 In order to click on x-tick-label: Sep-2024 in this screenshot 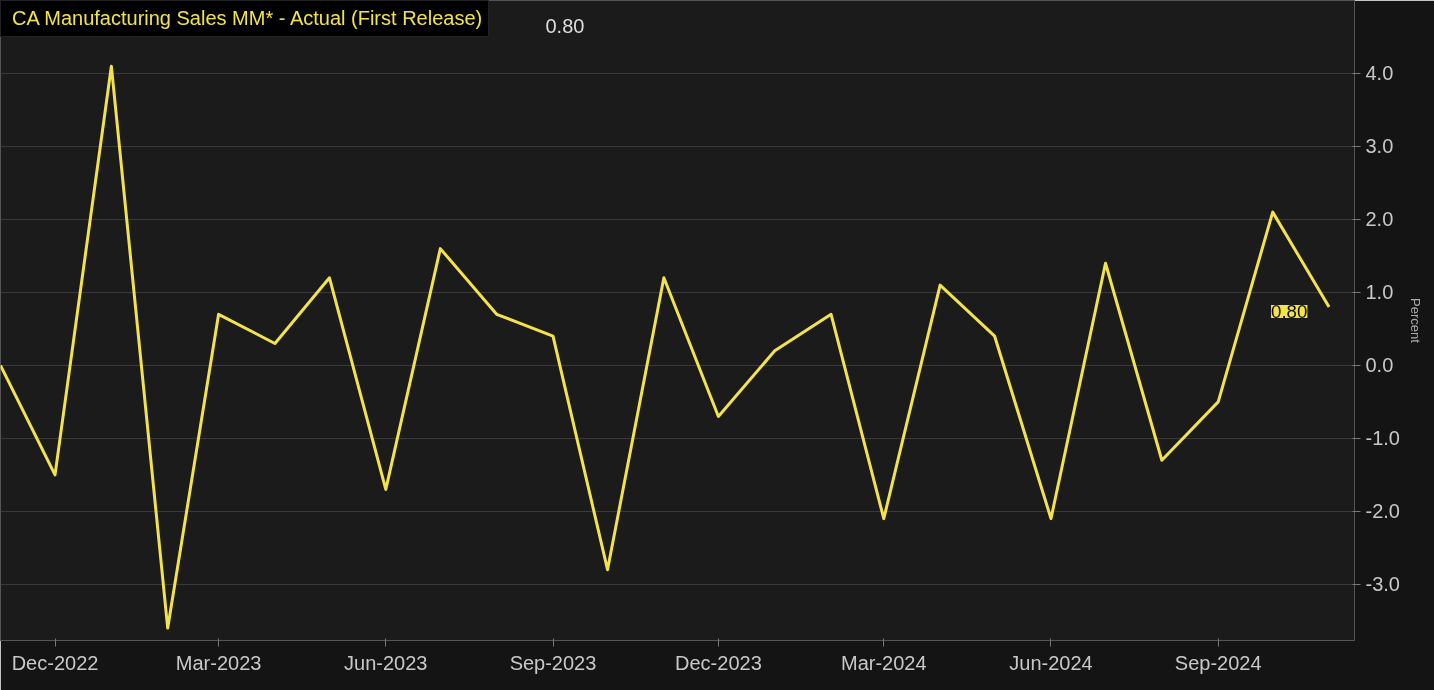, I will do `click(1218, 662)`.